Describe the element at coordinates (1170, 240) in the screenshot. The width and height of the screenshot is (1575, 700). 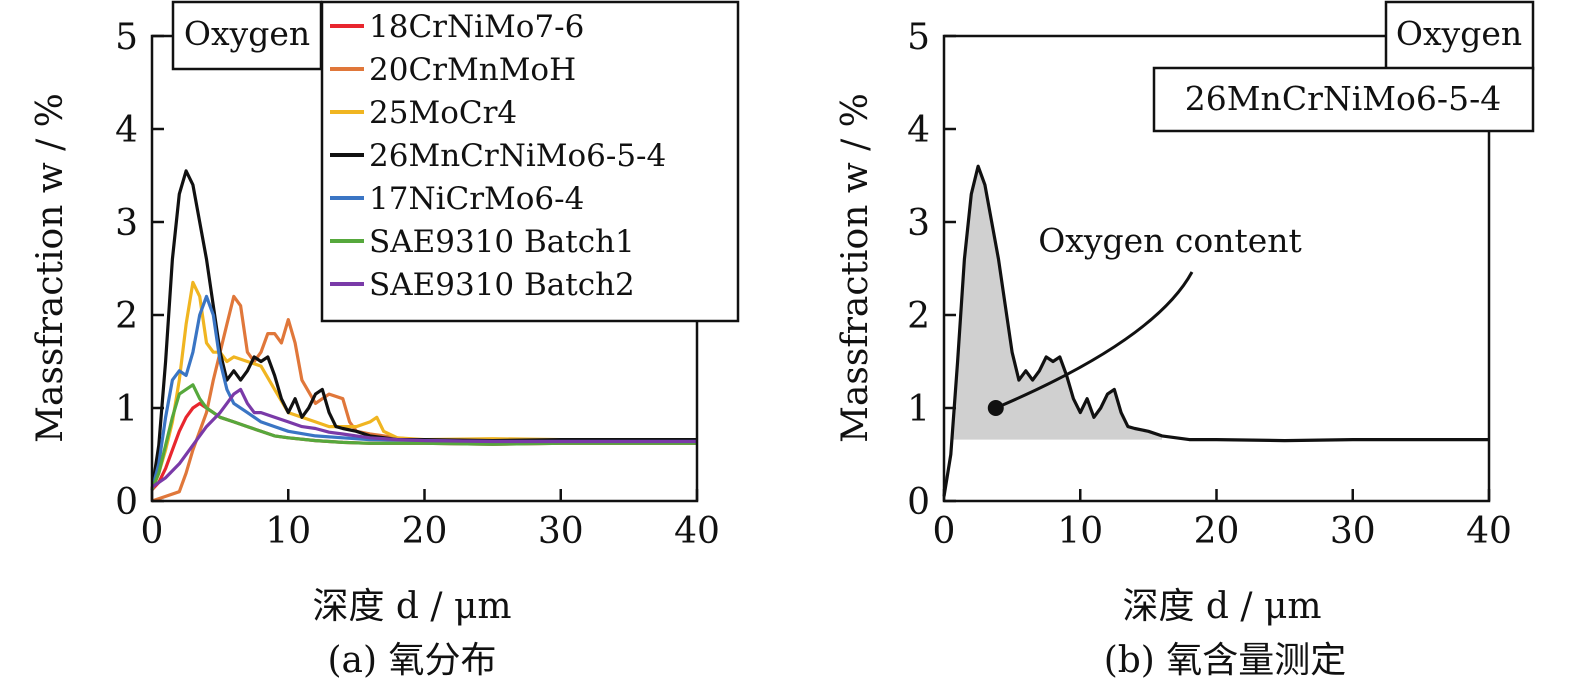
I see `panel-b-annotation-text: Oxygen content` at that location.